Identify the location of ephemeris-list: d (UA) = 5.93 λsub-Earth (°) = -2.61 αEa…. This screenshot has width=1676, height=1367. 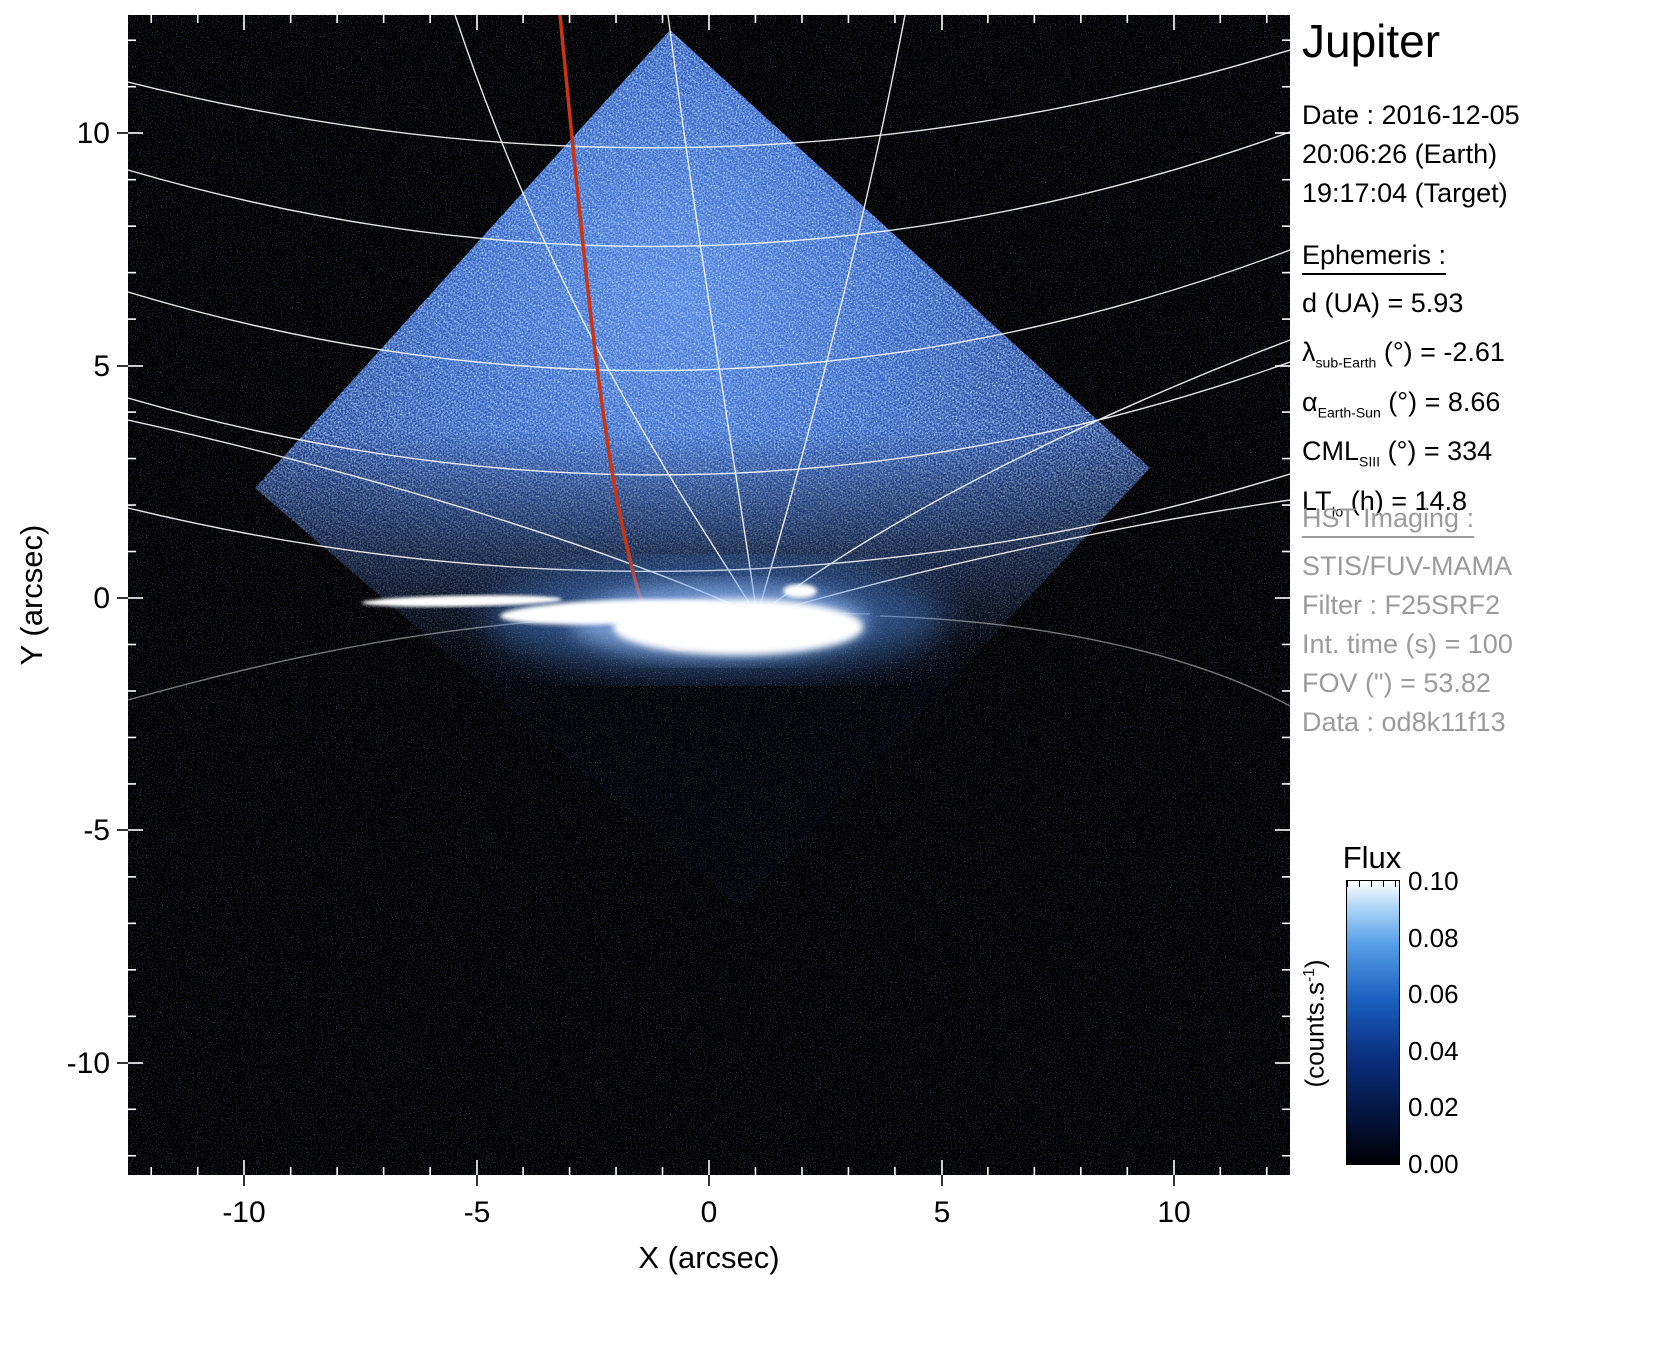
(1403, 407).